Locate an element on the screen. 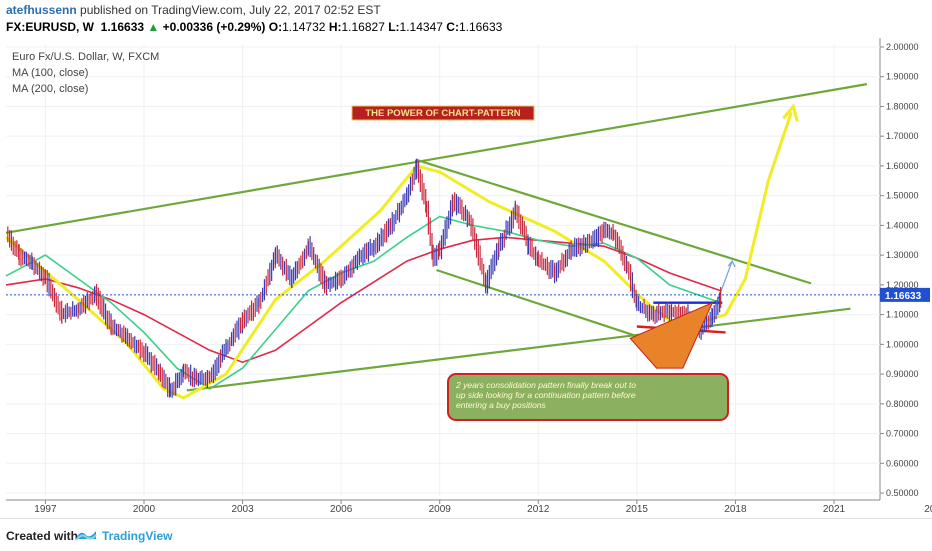 Image resolution: width=932 pixels, height=551 pixels. last-price-badge-text: 1.16633 is located at coordinates (903, 296).